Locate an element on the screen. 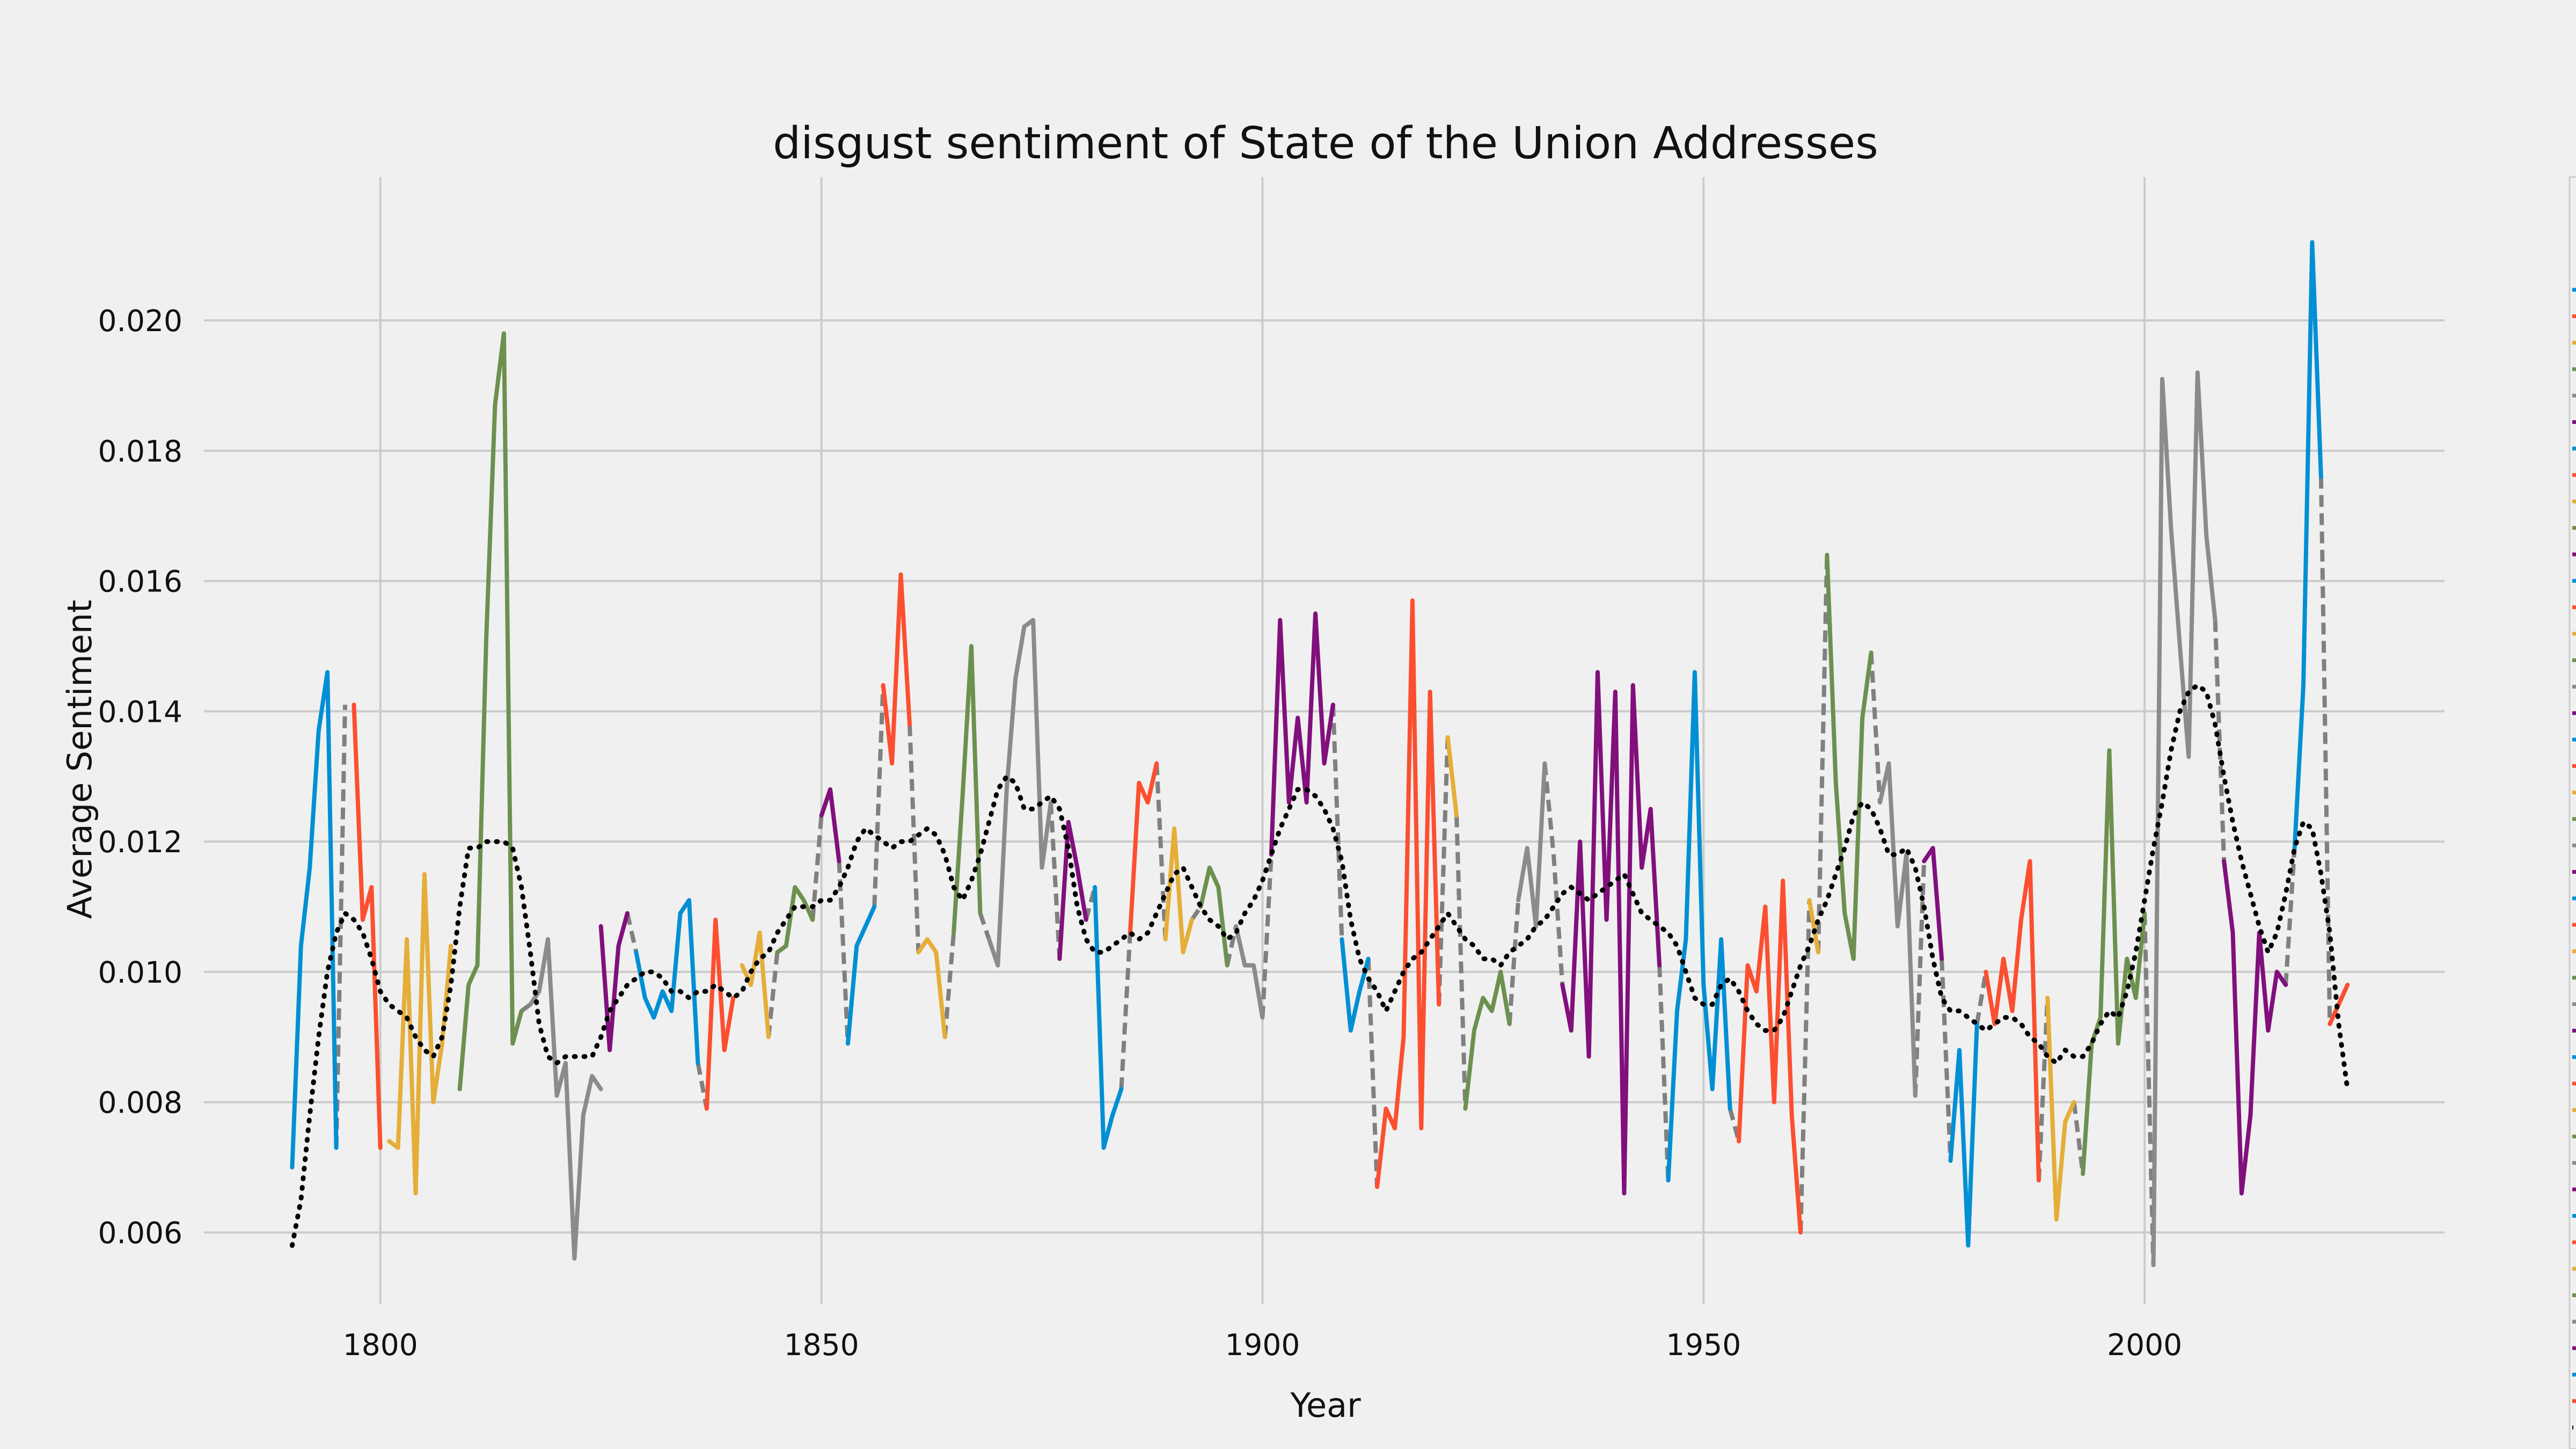  y-tick-label: 0.018 is located at coordinates (140, 451).